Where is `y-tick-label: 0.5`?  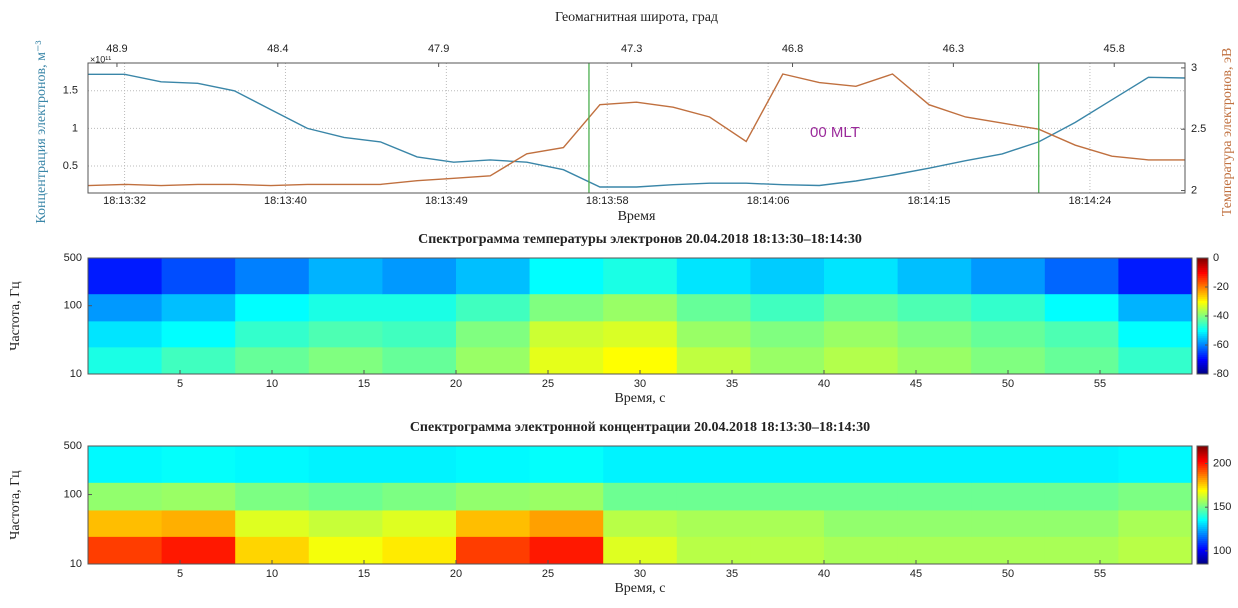 y-tick-label: 0.5 is located at coordinates (70, 166).